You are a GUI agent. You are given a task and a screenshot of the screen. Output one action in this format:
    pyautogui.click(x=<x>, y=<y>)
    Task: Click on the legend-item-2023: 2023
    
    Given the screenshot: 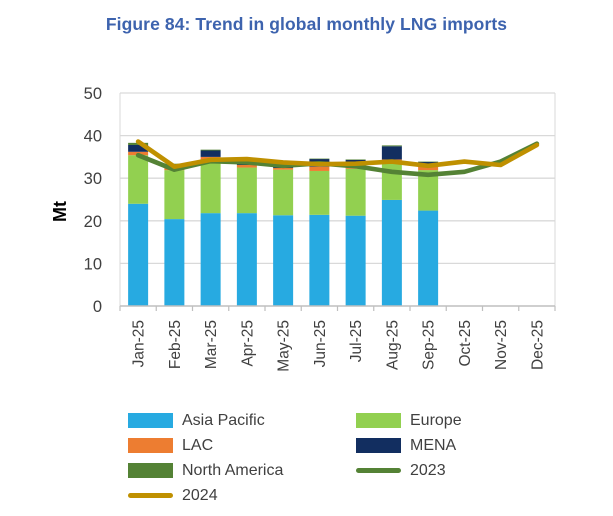 What is the action you would take?
    pyautogui.click(x=472, y=471)
    